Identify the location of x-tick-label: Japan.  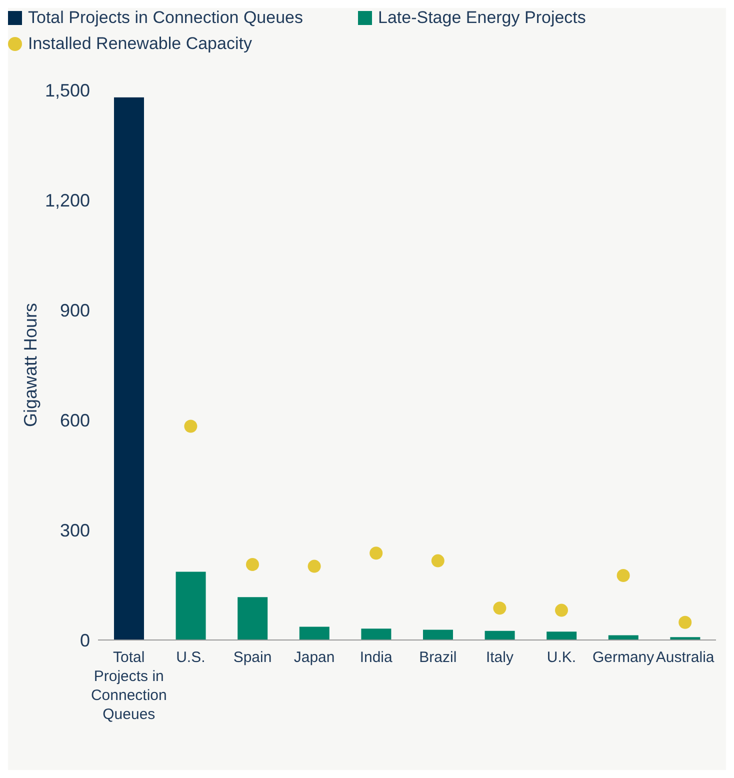
(314, 657).